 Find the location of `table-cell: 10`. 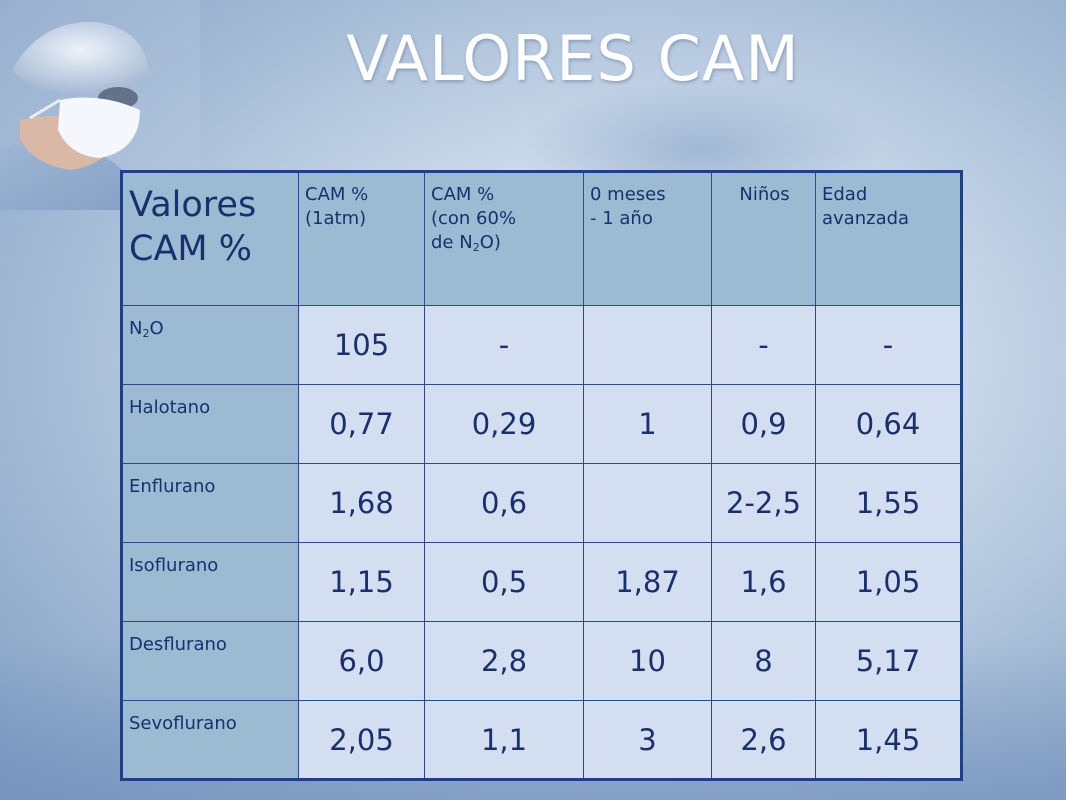

table-cell: 10 is located at coordinates (647, 661).